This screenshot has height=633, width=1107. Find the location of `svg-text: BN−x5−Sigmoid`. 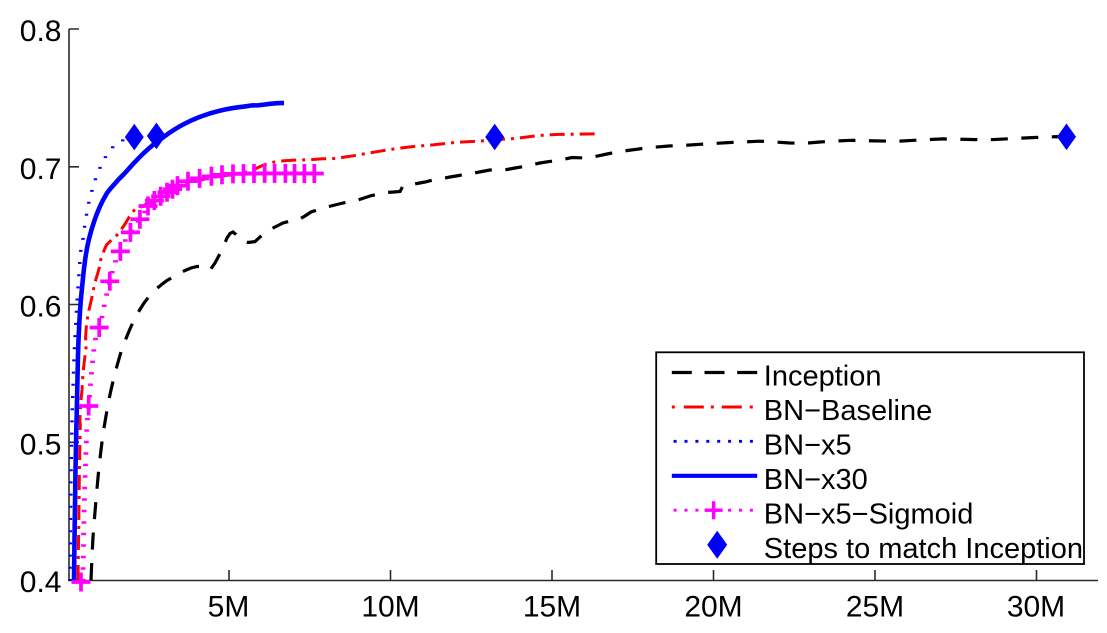

svg-text: BN−x5−Sigmoid is located at coordinates (869, 514).